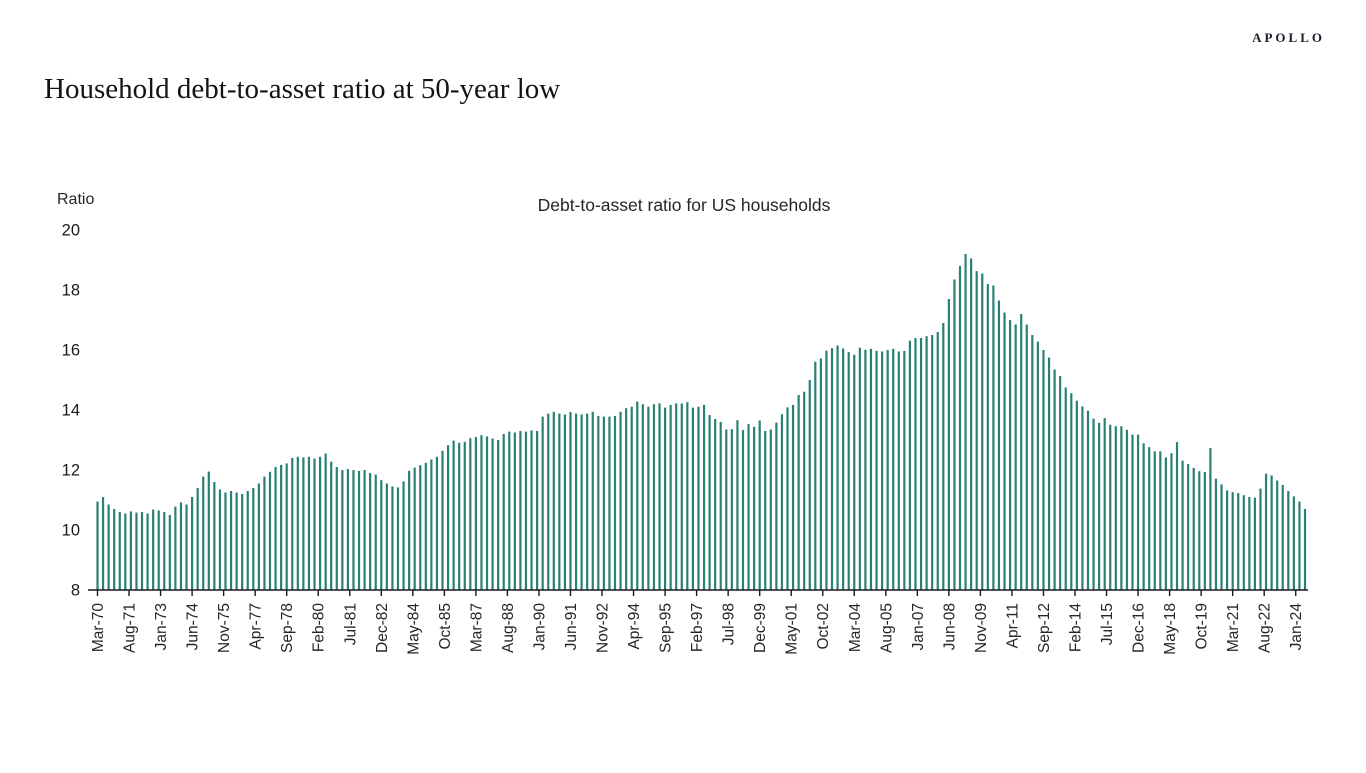 Image resolution: width=1366 pixels, height=773 pixels. Describe the element at coordinates (684, 205) in the screenshot. I see `chart-title: Debt-to-asset ratio for US households` at that location.